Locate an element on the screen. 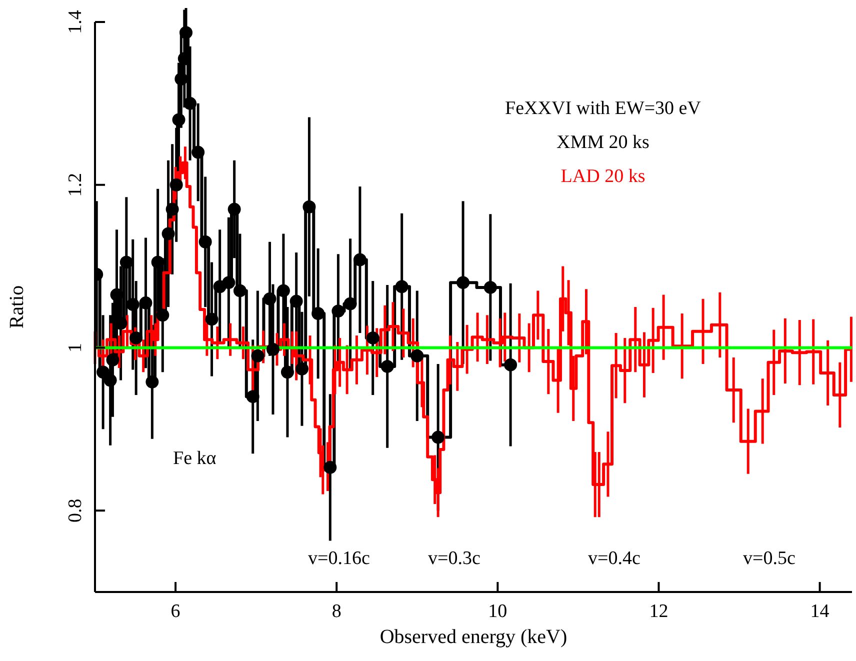 Image resolution: width=856 pixels, height=661 pixels. text: LAD 20 ks is located at coordinates (603, 177).